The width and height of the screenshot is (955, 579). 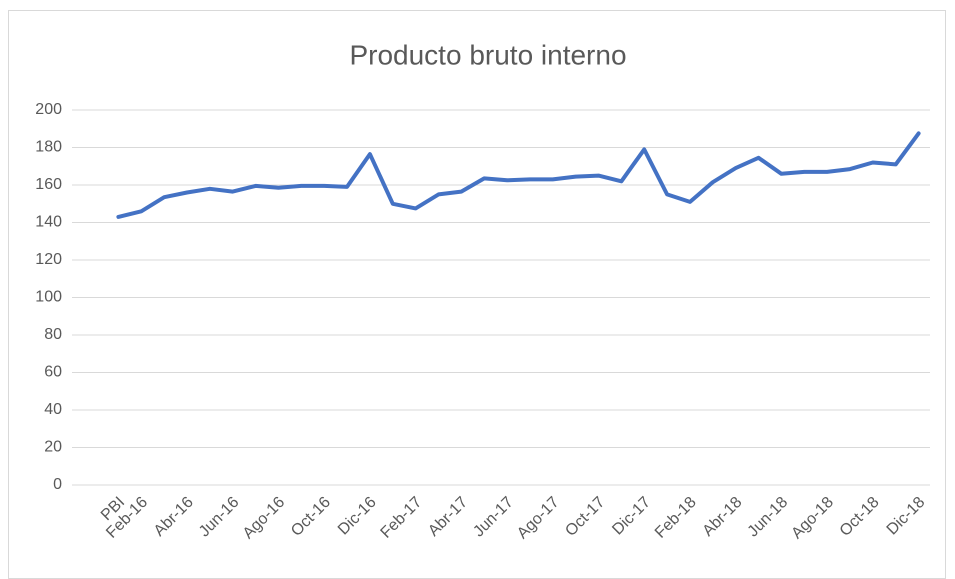 What do you see at coordinates (48, 297) in the screenshot?
I see `y-tick-label: 100` at bounding box center [48, 297].